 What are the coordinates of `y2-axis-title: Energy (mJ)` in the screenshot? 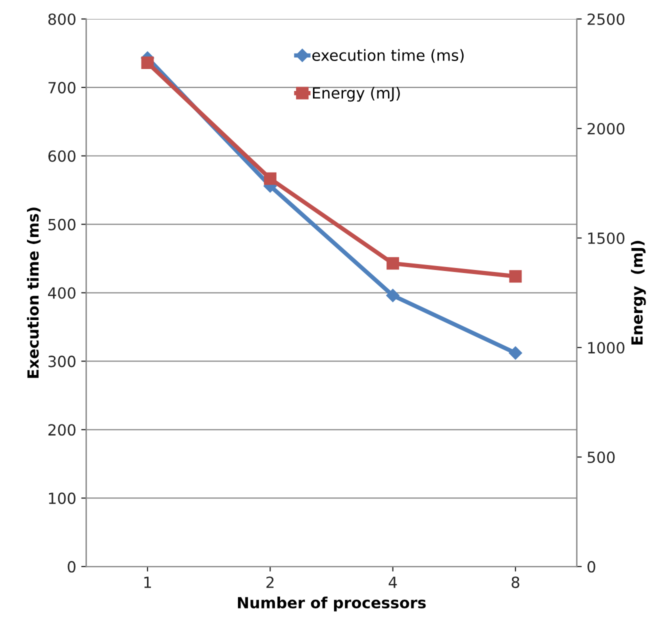 It's located at (638, 292).